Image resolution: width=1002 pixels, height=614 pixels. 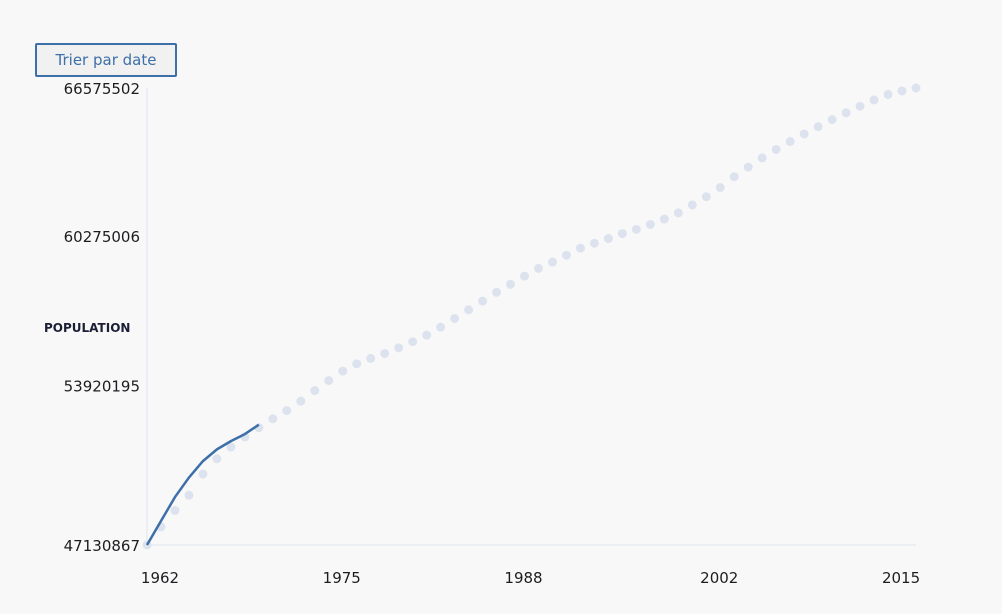 I want to click on x-tick-label: 1975, so click(x=342, y=578).